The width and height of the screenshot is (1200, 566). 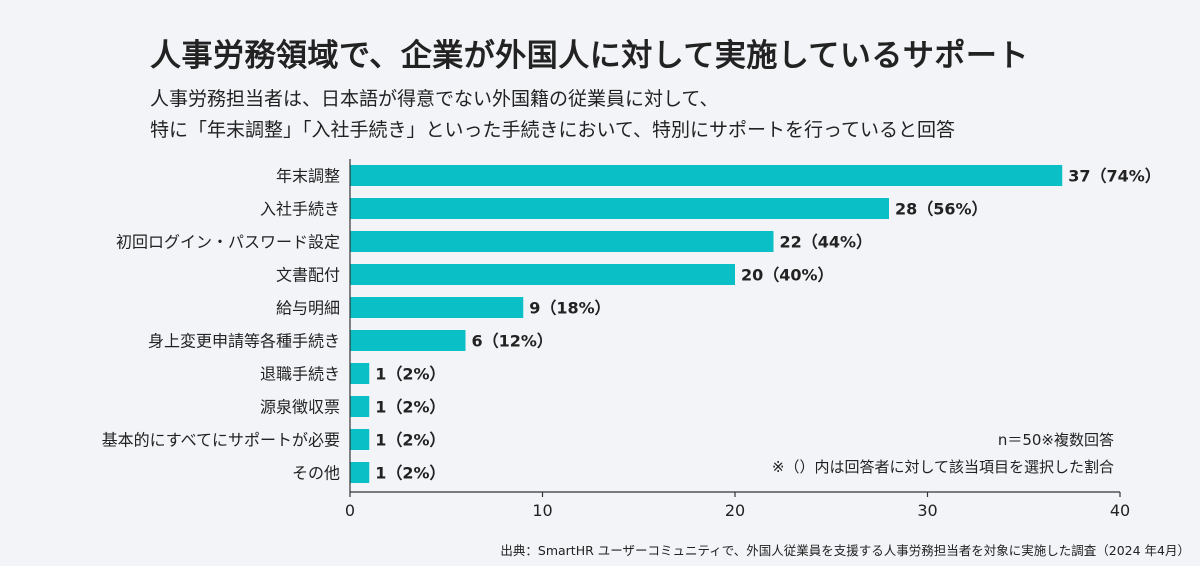 What do you see at coordinates (512, 341) in the screenshot?
I see `value-label-5: 6（12%）` at bounding box center [512, 341].